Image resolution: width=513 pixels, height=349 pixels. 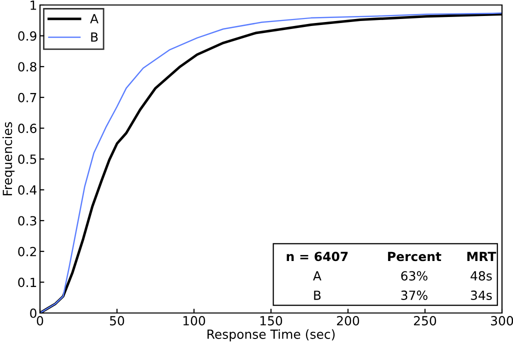 I want to click on x-axis-title: Response Time (sec), so click(x=271, y=335).